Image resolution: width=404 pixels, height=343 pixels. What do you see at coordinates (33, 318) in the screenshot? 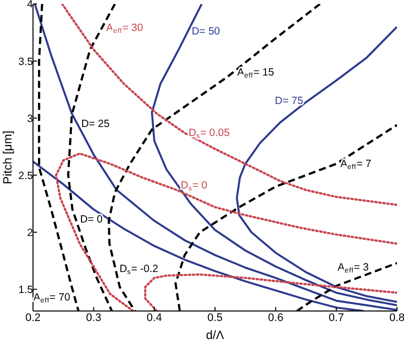
I see `x-tick-label: 0.2` at bounding box center [33, 318].